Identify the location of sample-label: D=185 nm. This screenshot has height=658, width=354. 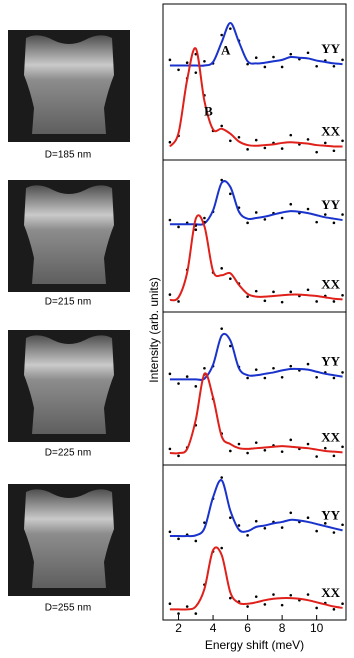
(68, 155).